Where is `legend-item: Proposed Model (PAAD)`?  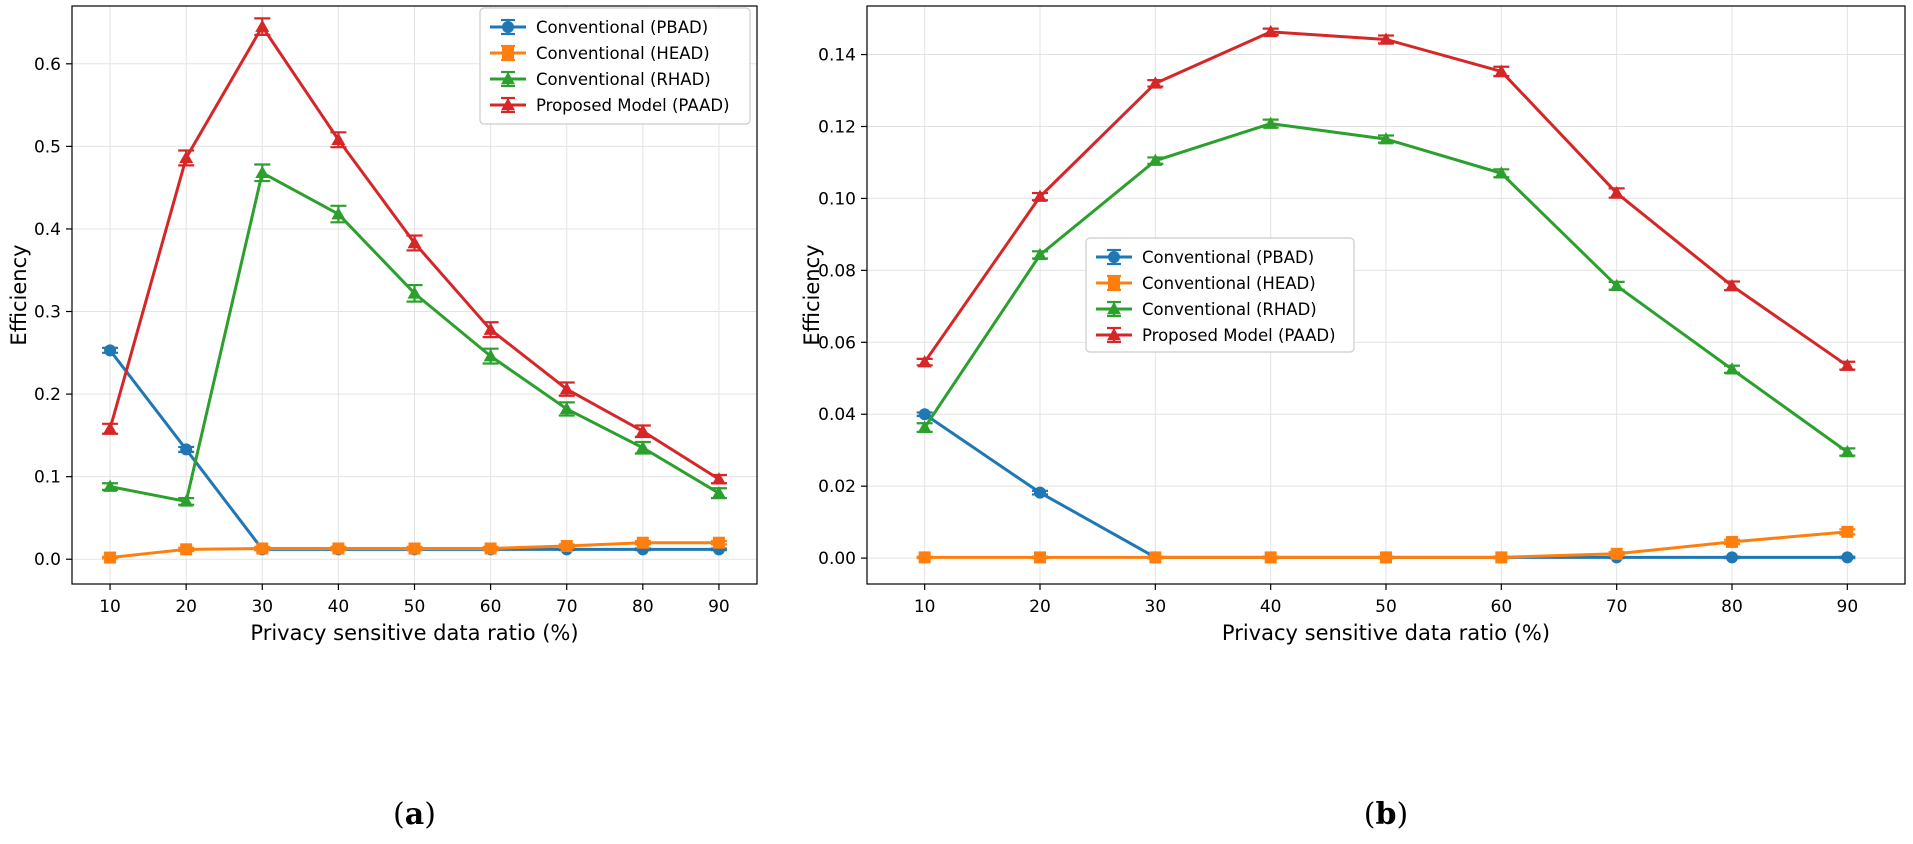
legend-item: Proposed Model (PAAD) is located at coordinates (1216, 335).